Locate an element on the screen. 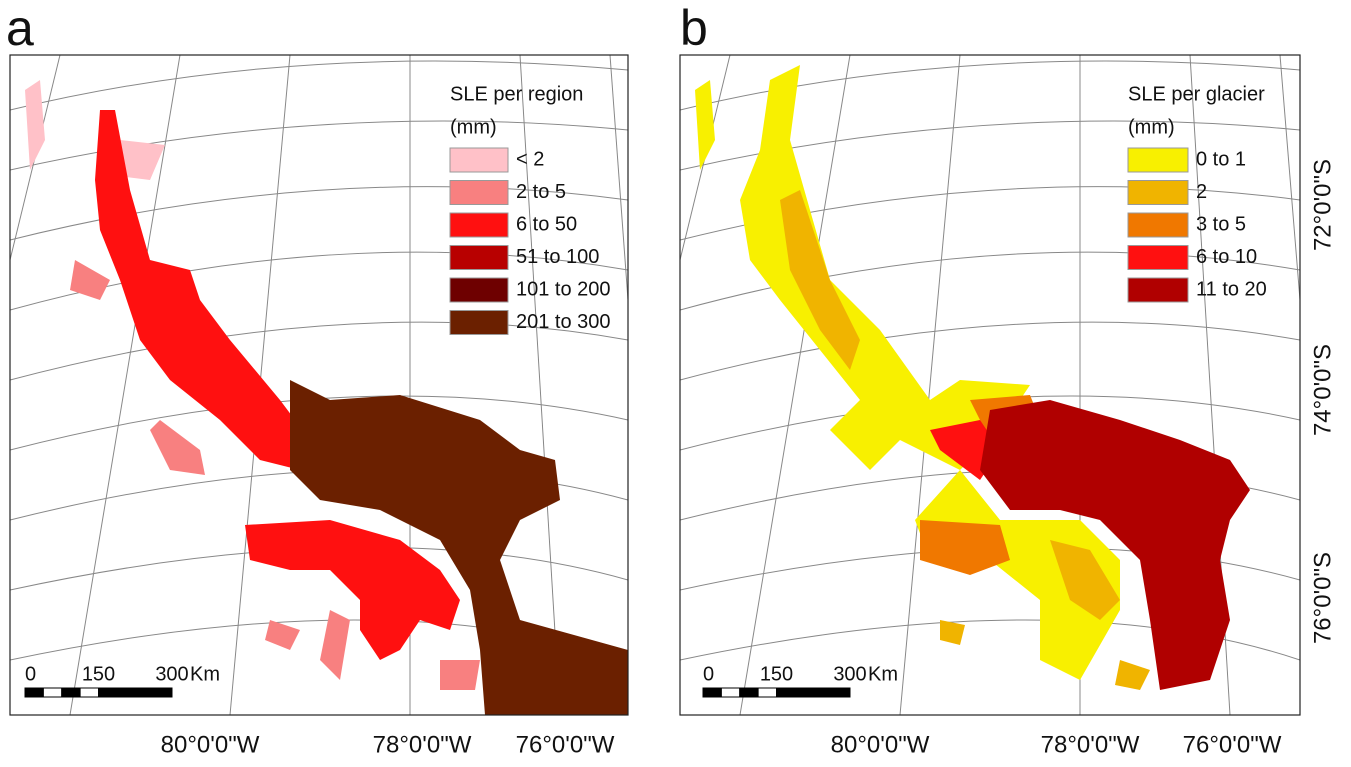  panel-letter: b is located at coordinates (694, 28).